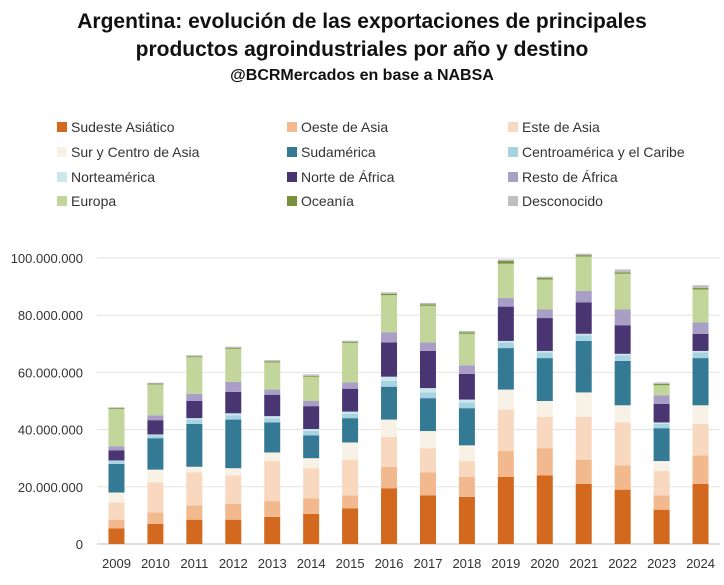 Image resolution: width=724 pixels, height=585 pixels. Describe the element at coordinates (155, 476) in the screenshot. I see `bar-segment-2010-sur-y-centro-de-asia` at that location.